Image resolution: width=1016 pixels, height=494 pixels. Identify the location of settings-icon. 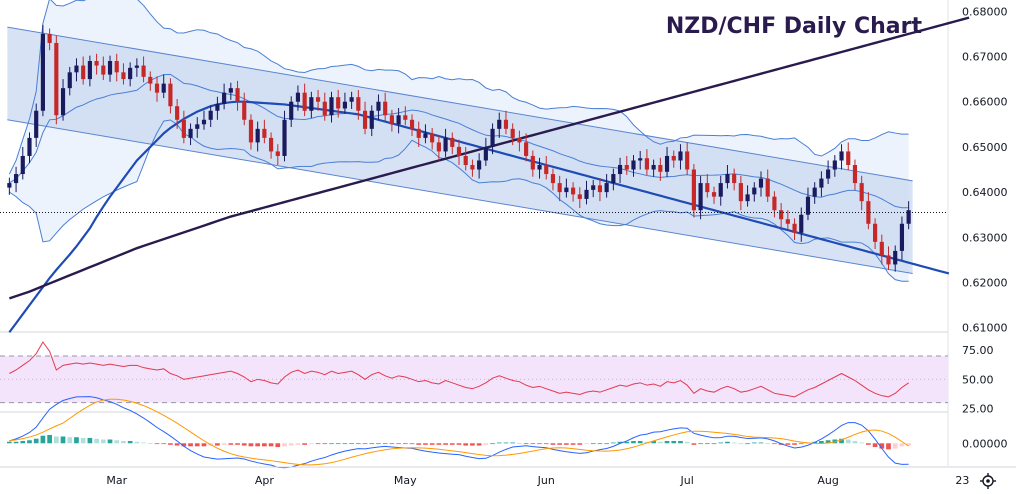
(988, 481).